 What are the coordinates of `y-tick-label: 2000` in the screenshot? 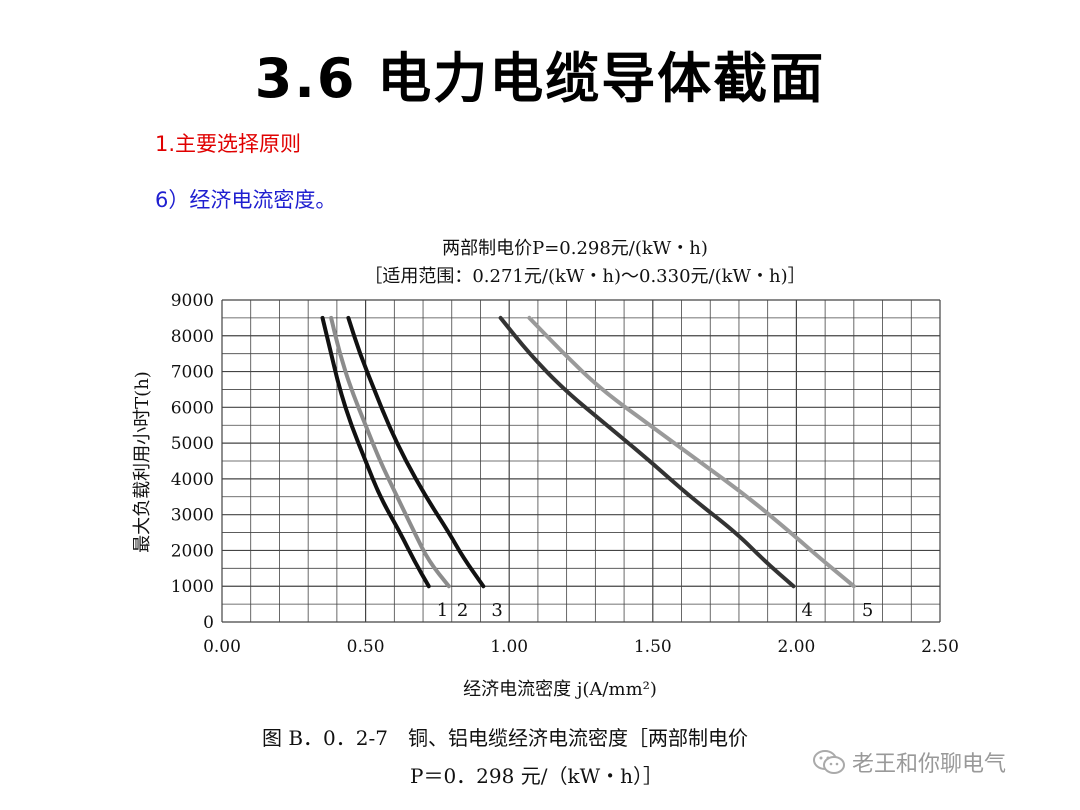 It's located at (192, 551).